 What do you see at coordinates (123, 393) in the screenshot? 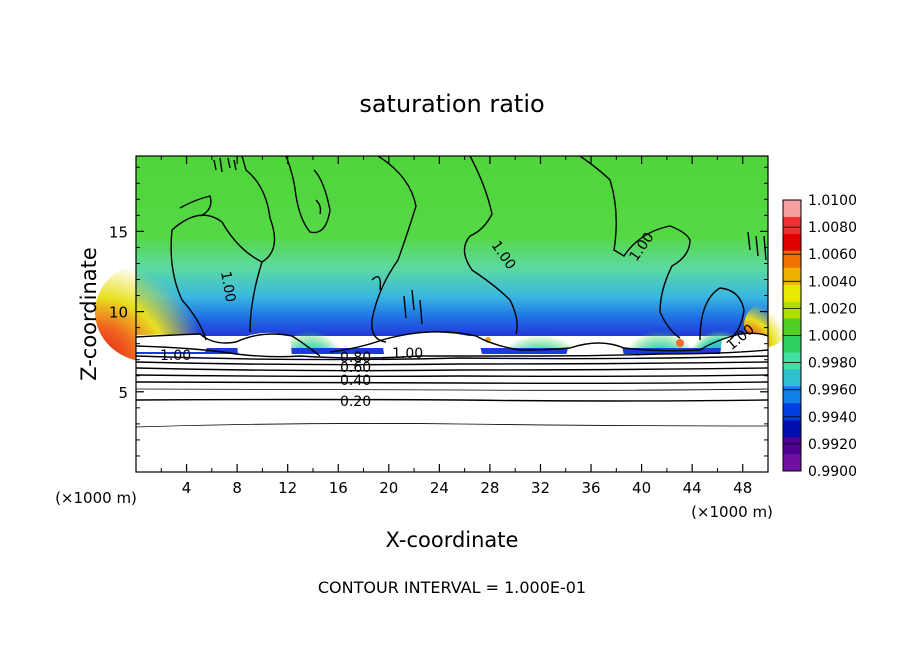
I see `y-tick-label: 5` at bounding box center [123, 393].